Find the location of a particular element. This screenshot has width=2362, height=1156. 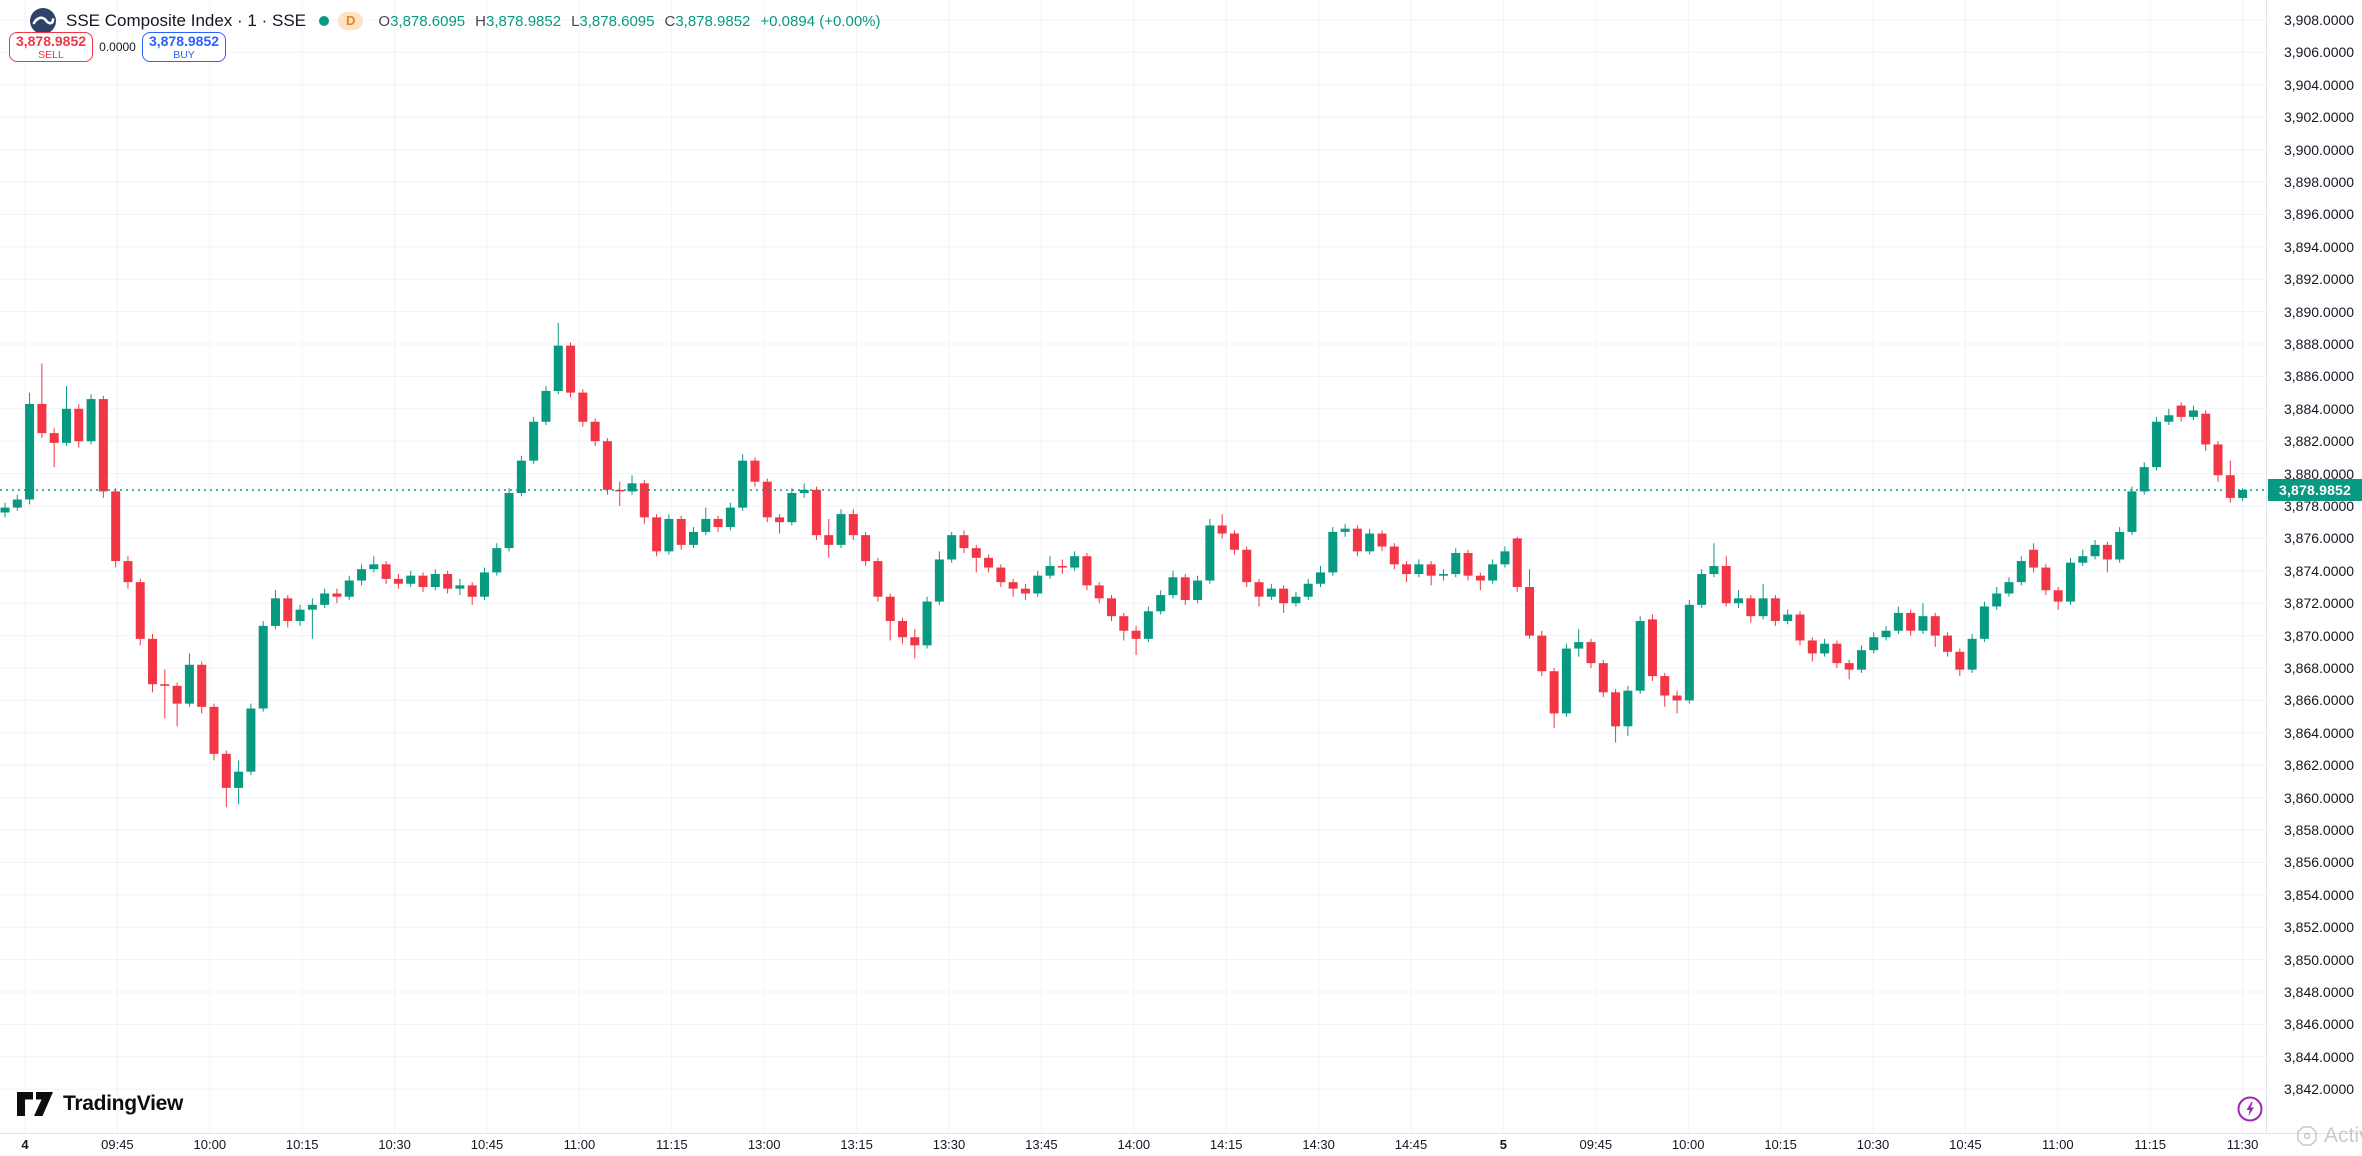

close-value: C3,878.9852 is located at coordinates (707, 21).